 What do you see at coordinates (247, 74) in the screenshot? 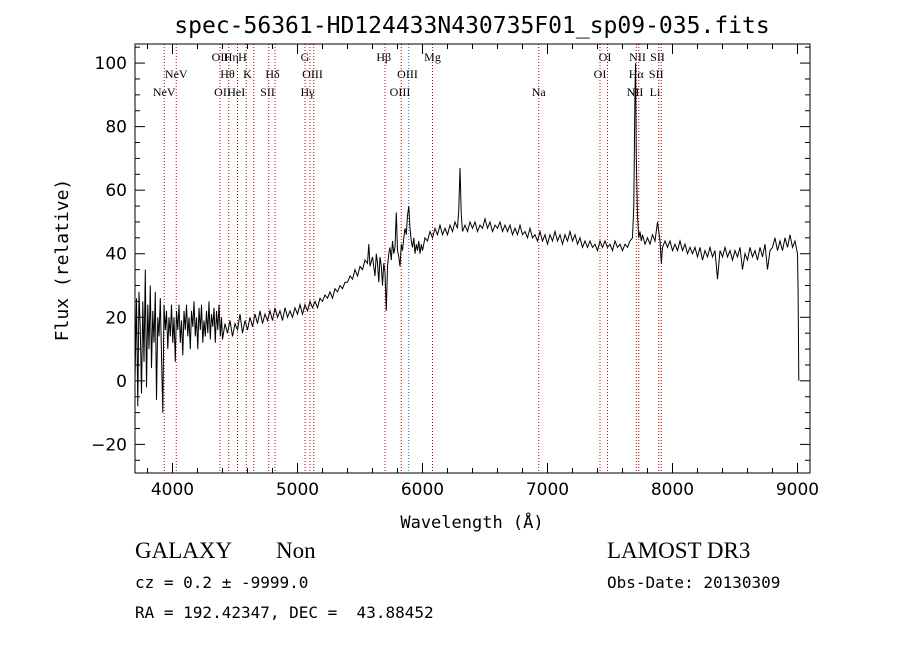
I see `spectral-line-label: K` at bounding box center [247, 74].